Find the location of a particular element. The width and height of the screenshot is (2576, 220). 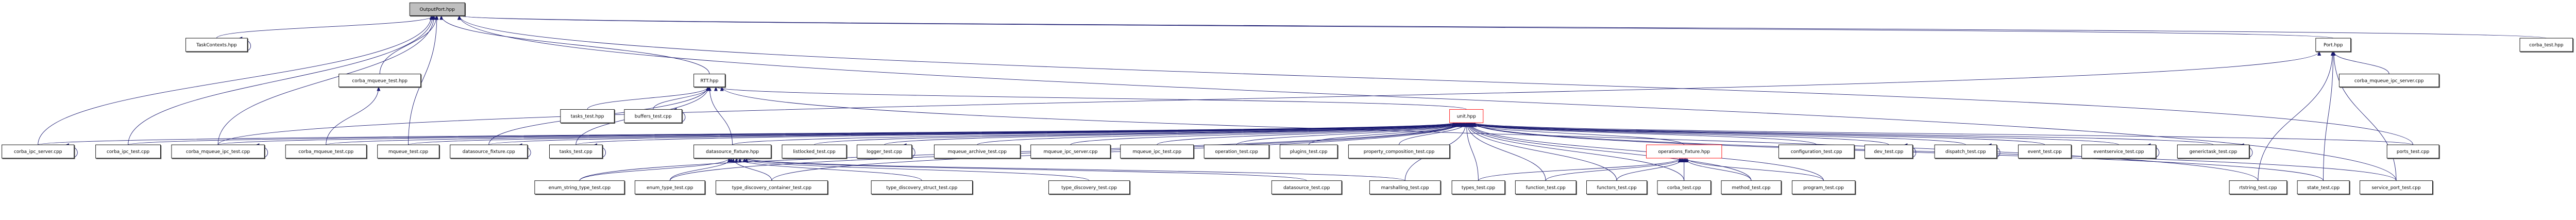

node-service-port-test-cpp: service_port_test.cpp is located at coordinates (2397, 187).